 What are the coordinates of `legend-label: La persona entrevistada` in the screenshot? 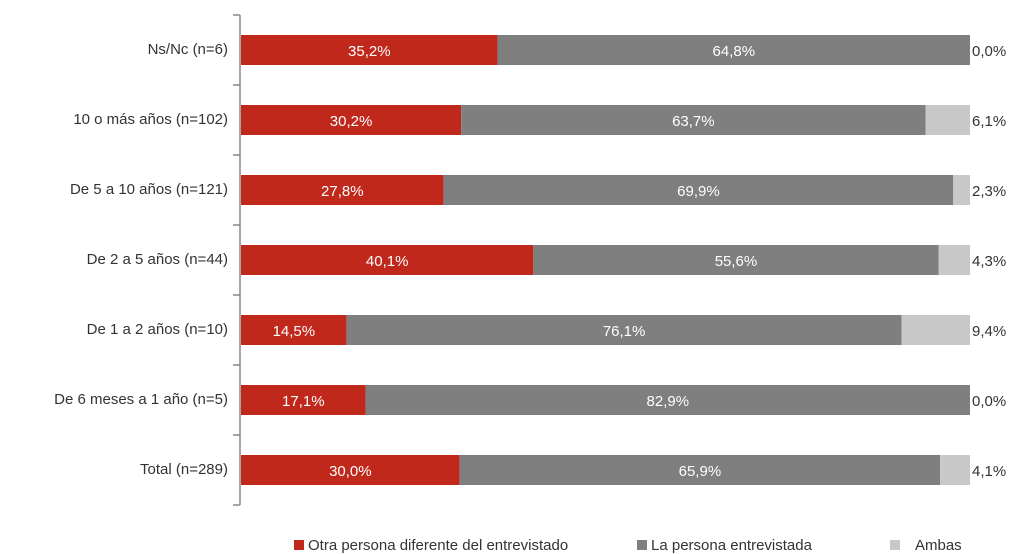 It's located at (732, 545).